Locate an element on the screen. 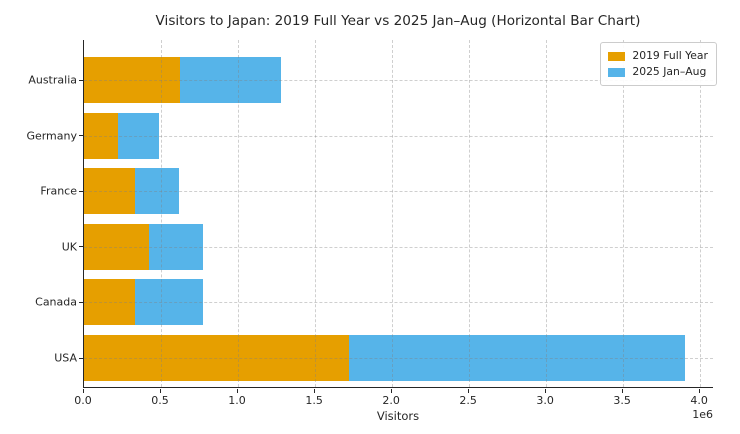  bar-segment-uk-series1 is located at coordinates (175, 246).